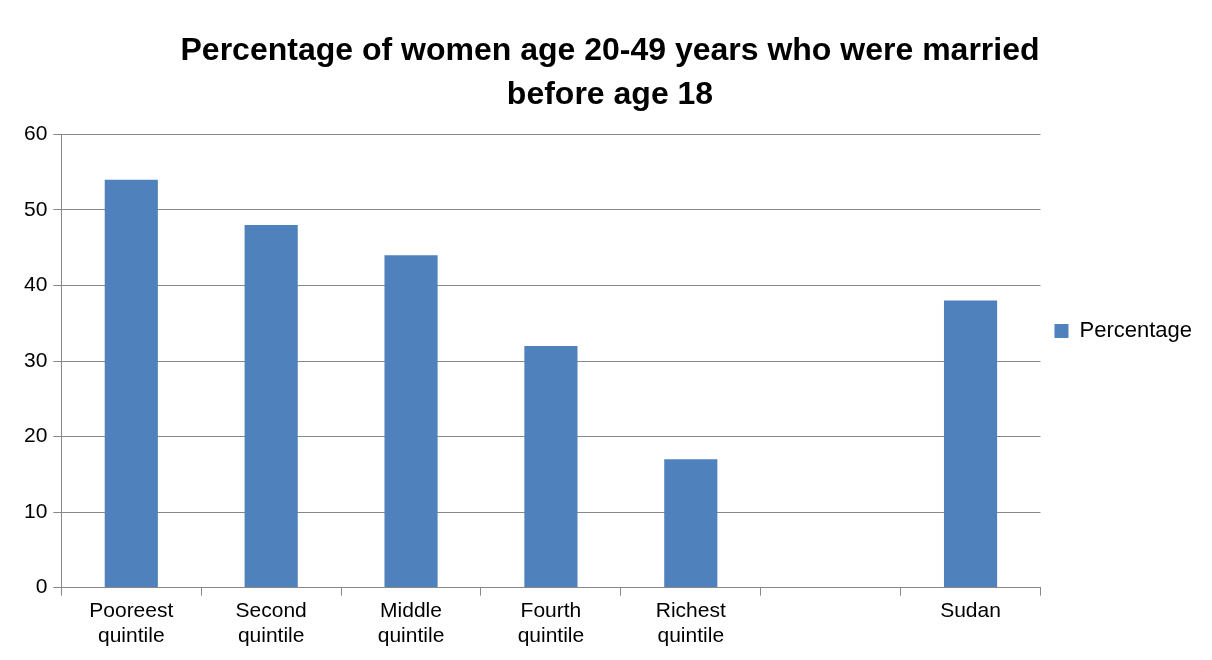 Image resolution: width=1212 pixels, height=660 pixels. Describe the element at coordinates (1136, 330) in the screenshot. I see `legend-label: Percentage` at that location.